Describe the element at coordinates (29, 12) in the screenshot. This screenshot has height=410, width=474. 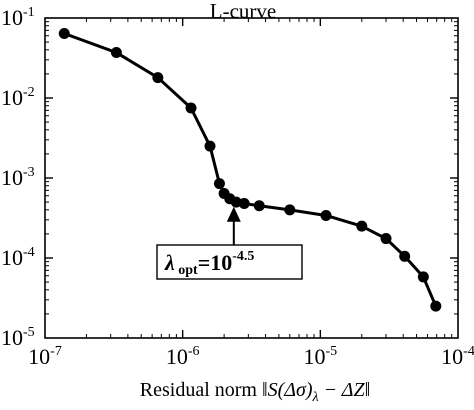
I see `y-tick-exponent: -1` at that location.